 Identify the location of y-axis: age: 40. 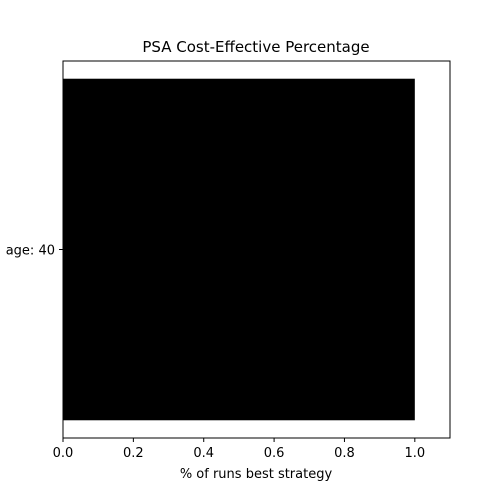
(34, 251).